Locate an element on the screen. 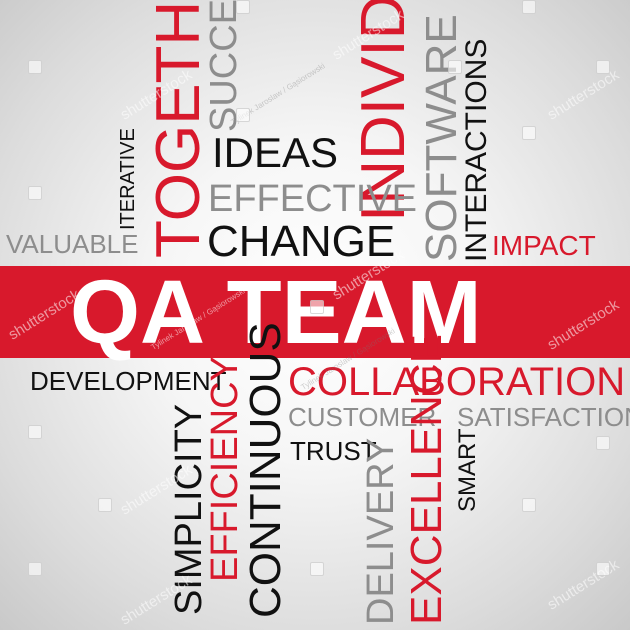 The height and width of the screenshot is (630, 630). word-effective: EFFECTIVE is located at coordinates (313, 199).